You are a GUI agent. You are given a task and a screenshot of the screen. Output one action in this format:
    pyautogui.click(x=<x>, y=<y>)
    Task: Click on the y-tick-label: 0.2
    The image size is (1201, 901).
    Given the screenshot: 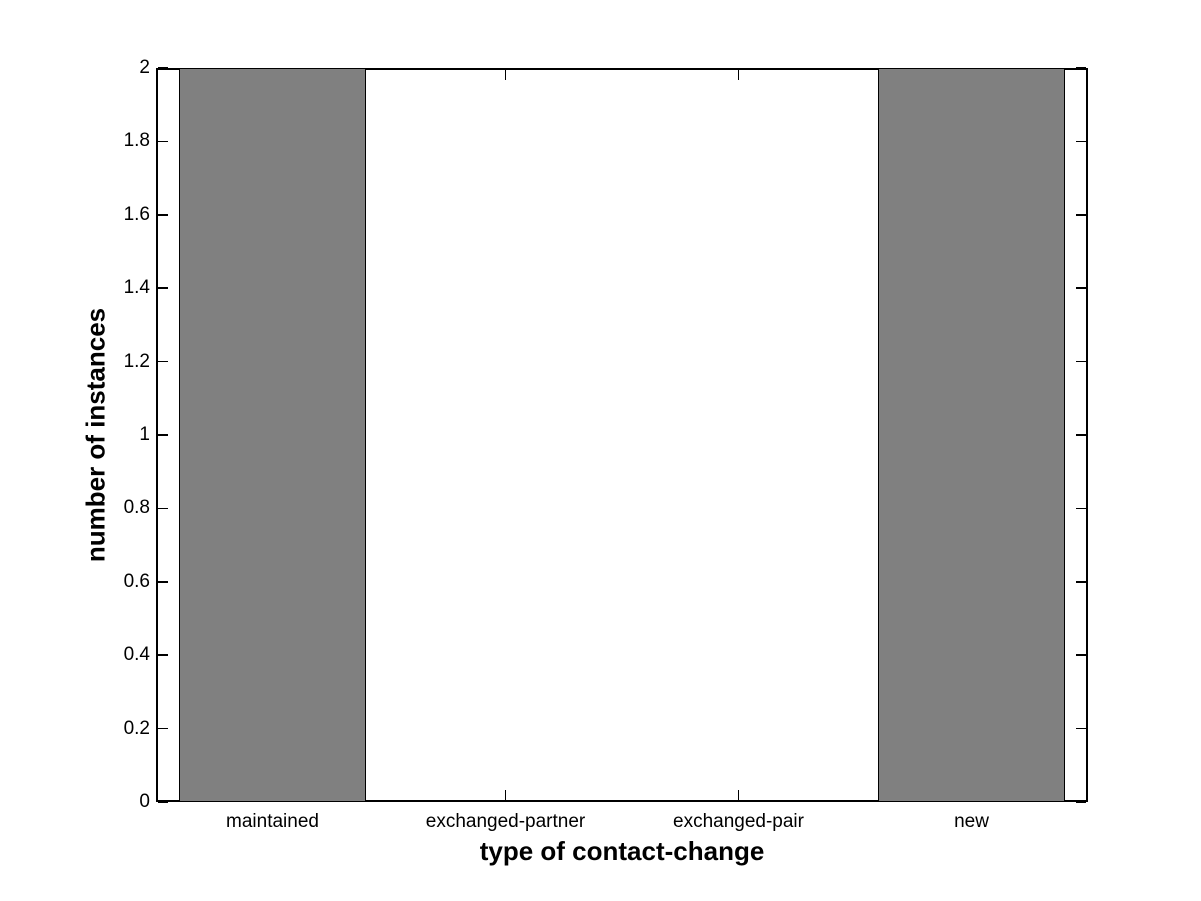 What is the action you would take?
    pyautogui.click(x=136, y=728)
    